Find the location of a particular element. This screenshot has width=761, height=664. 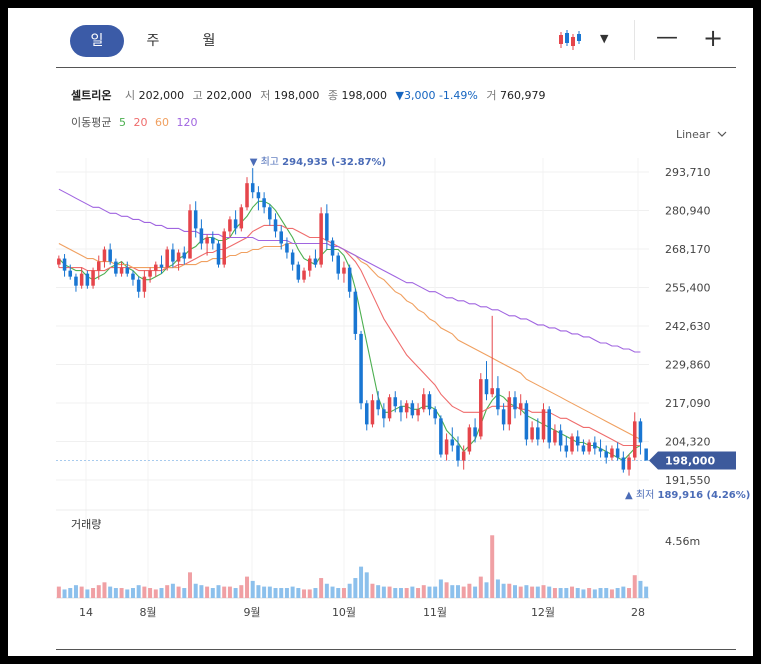

zoom-in-button: + is located at coordinates (713, 38).